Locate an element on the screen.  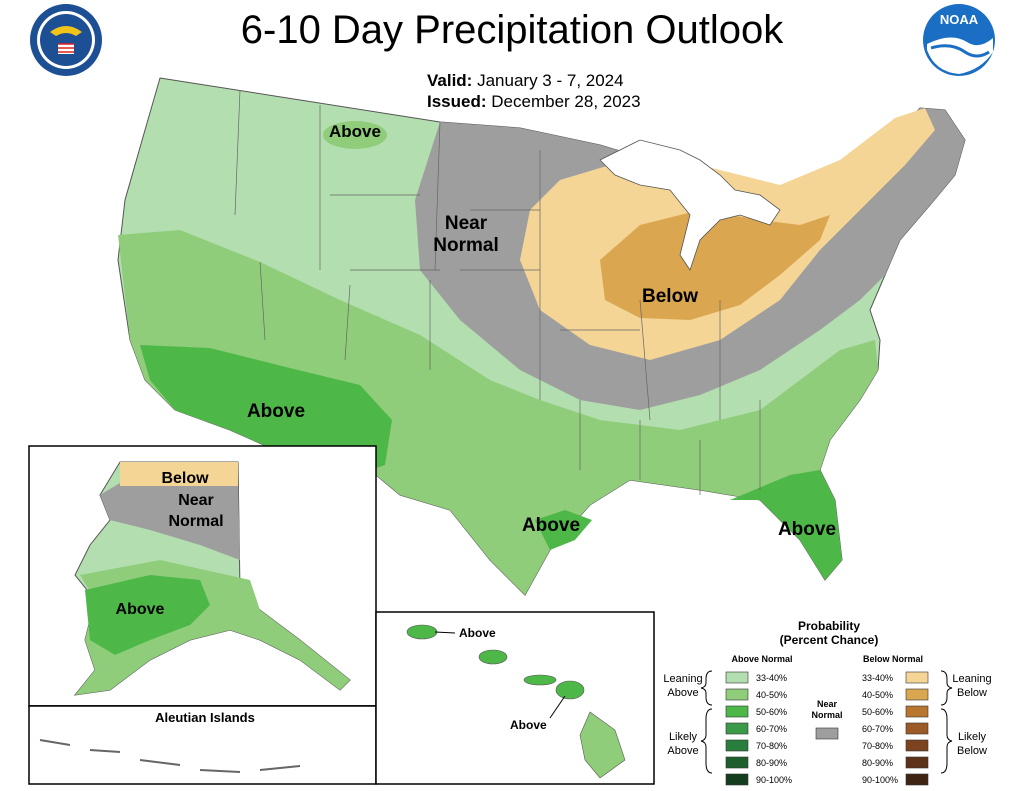
above-40-50-north-region is located at coordinates (355, 135).